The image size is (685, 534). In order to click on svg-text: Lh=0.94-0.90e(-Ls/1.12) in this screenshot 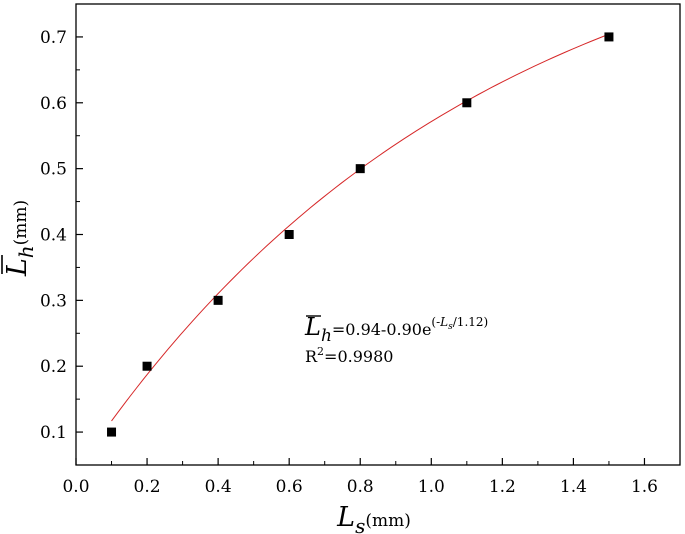, I will do `click(396, 329)`.